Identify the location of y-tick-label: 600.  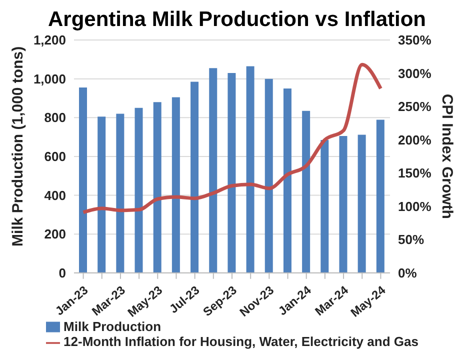
(55, 156).